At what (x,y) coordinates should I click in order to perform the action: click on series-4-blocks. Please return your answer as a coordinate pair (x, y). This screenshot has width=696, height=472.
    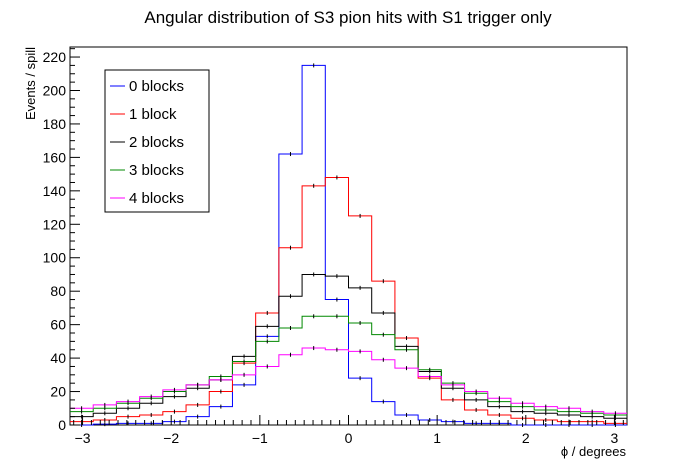
    Looking at the image, I should click on (348, 381).